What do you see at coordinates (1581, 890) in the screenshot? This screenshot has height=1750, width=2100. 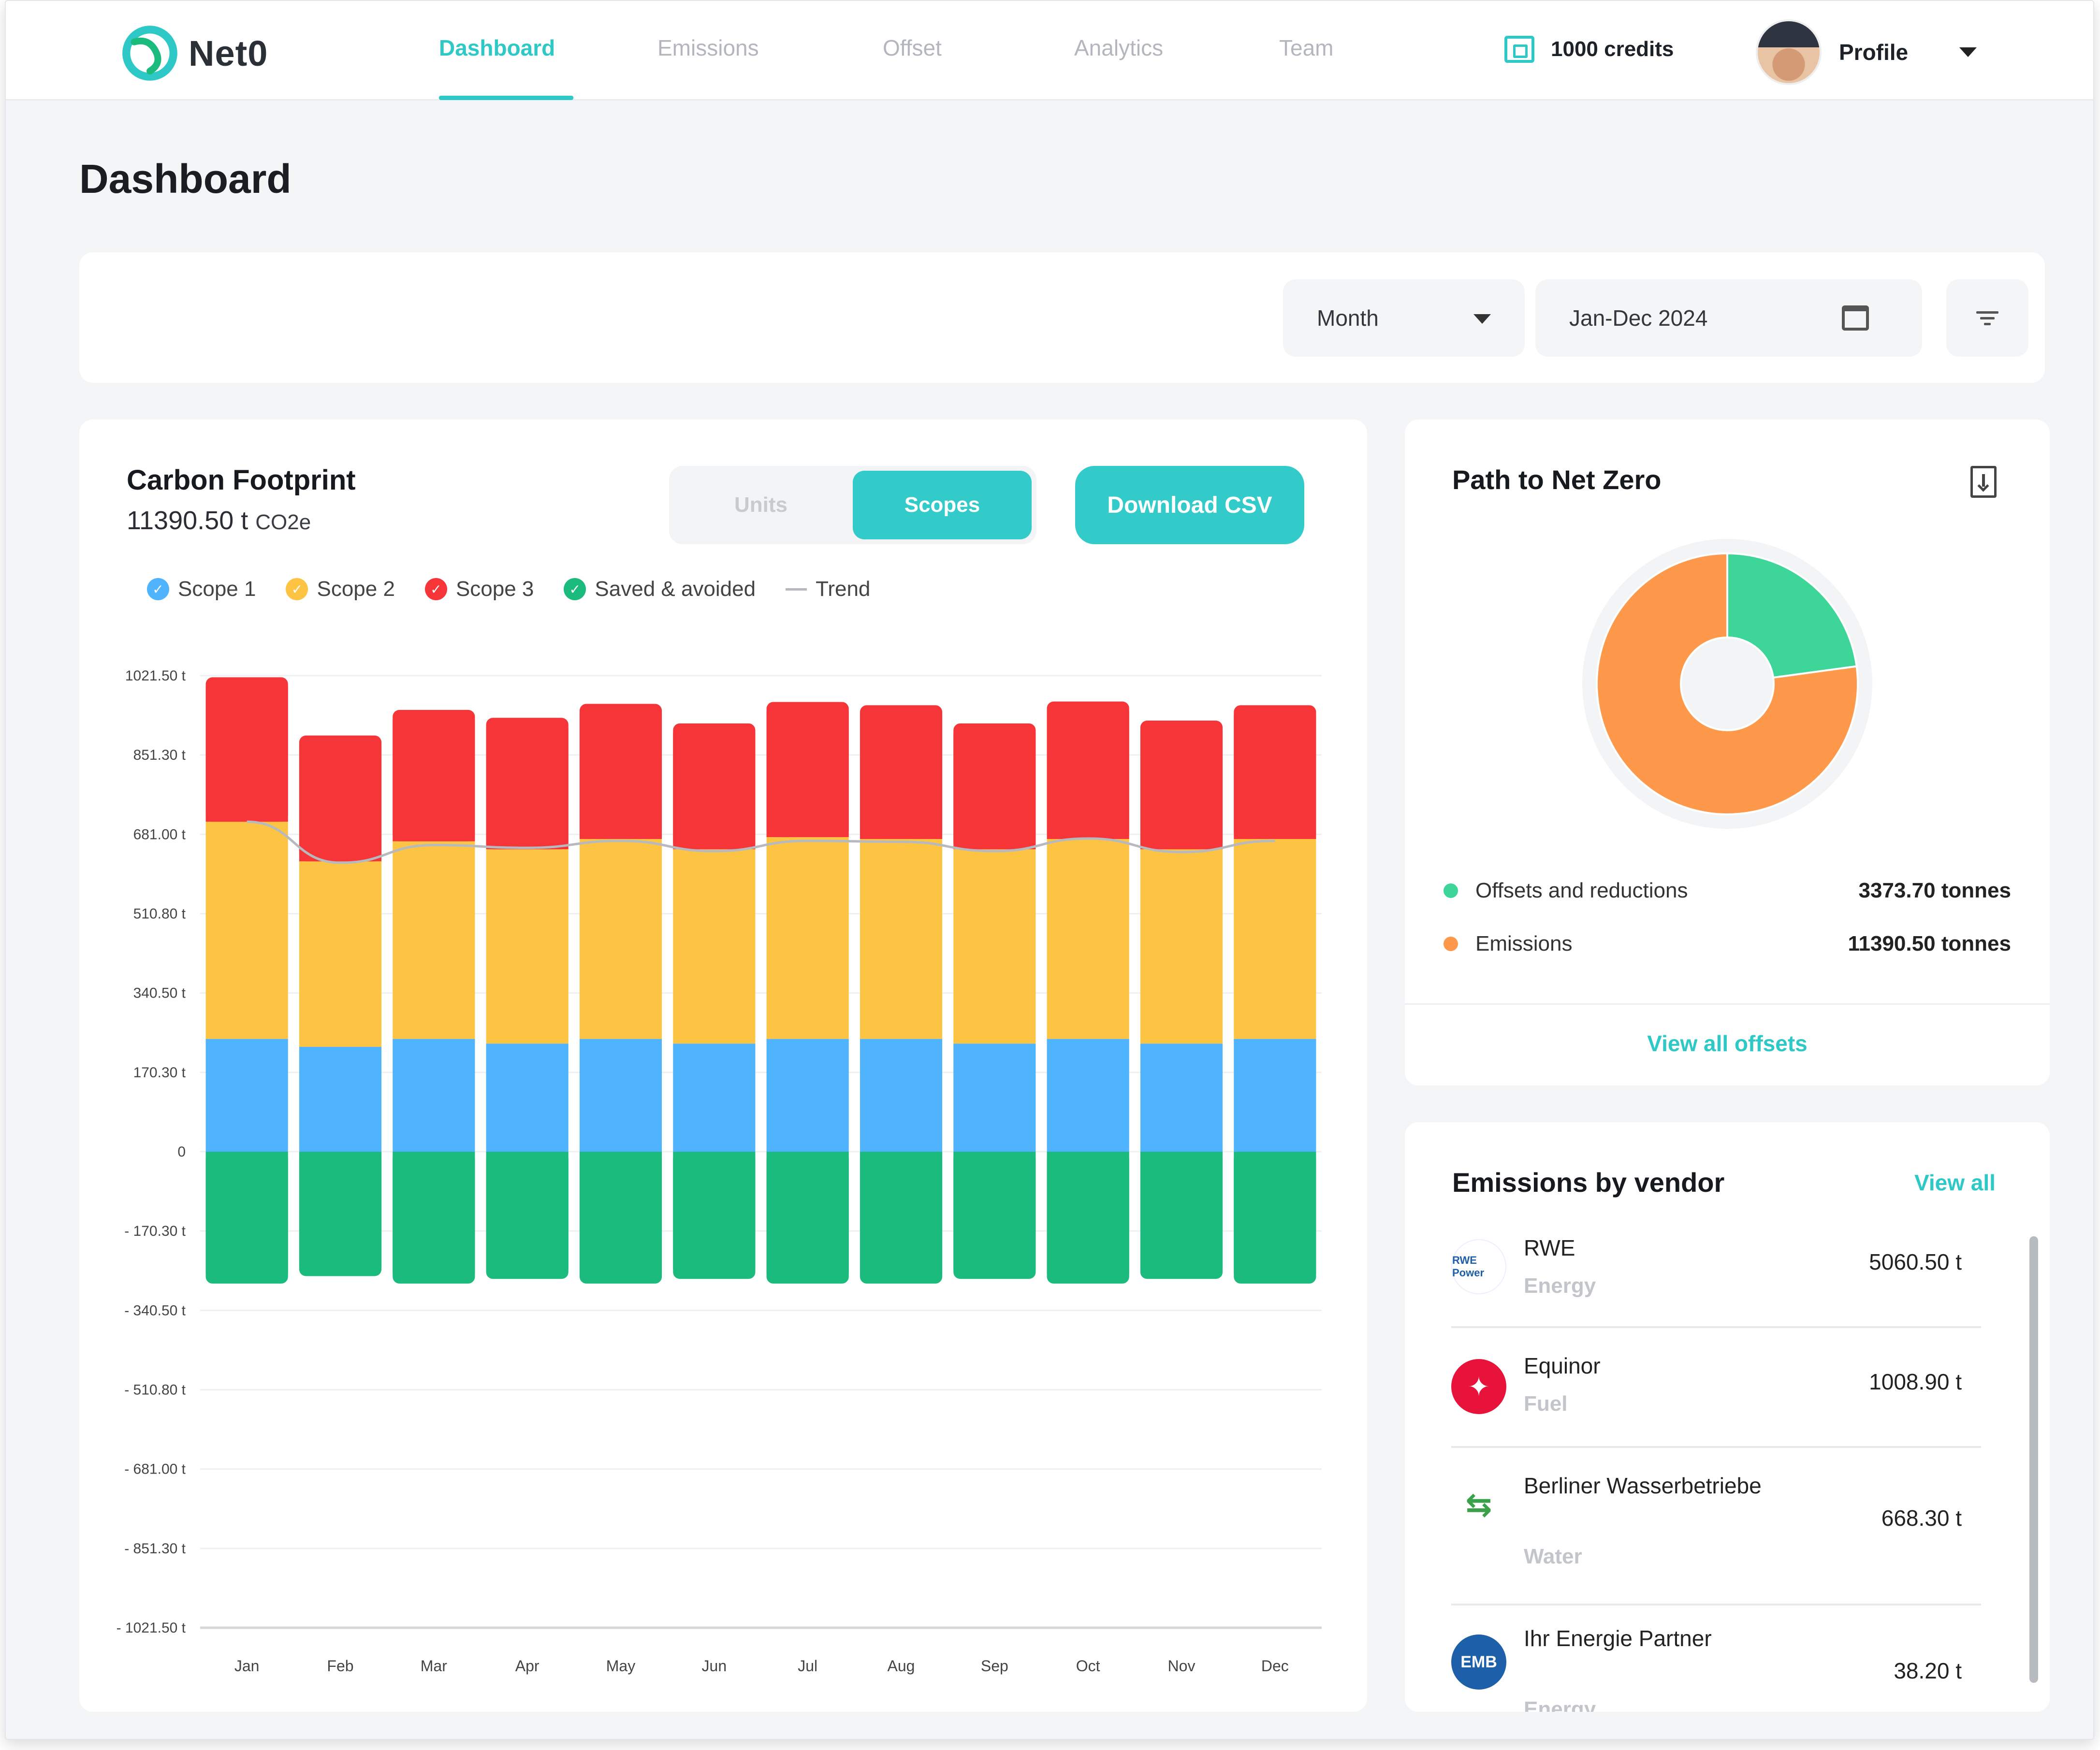 I see `net-zero-label: Offsets and reductions` at bounding box center [1581, 890].